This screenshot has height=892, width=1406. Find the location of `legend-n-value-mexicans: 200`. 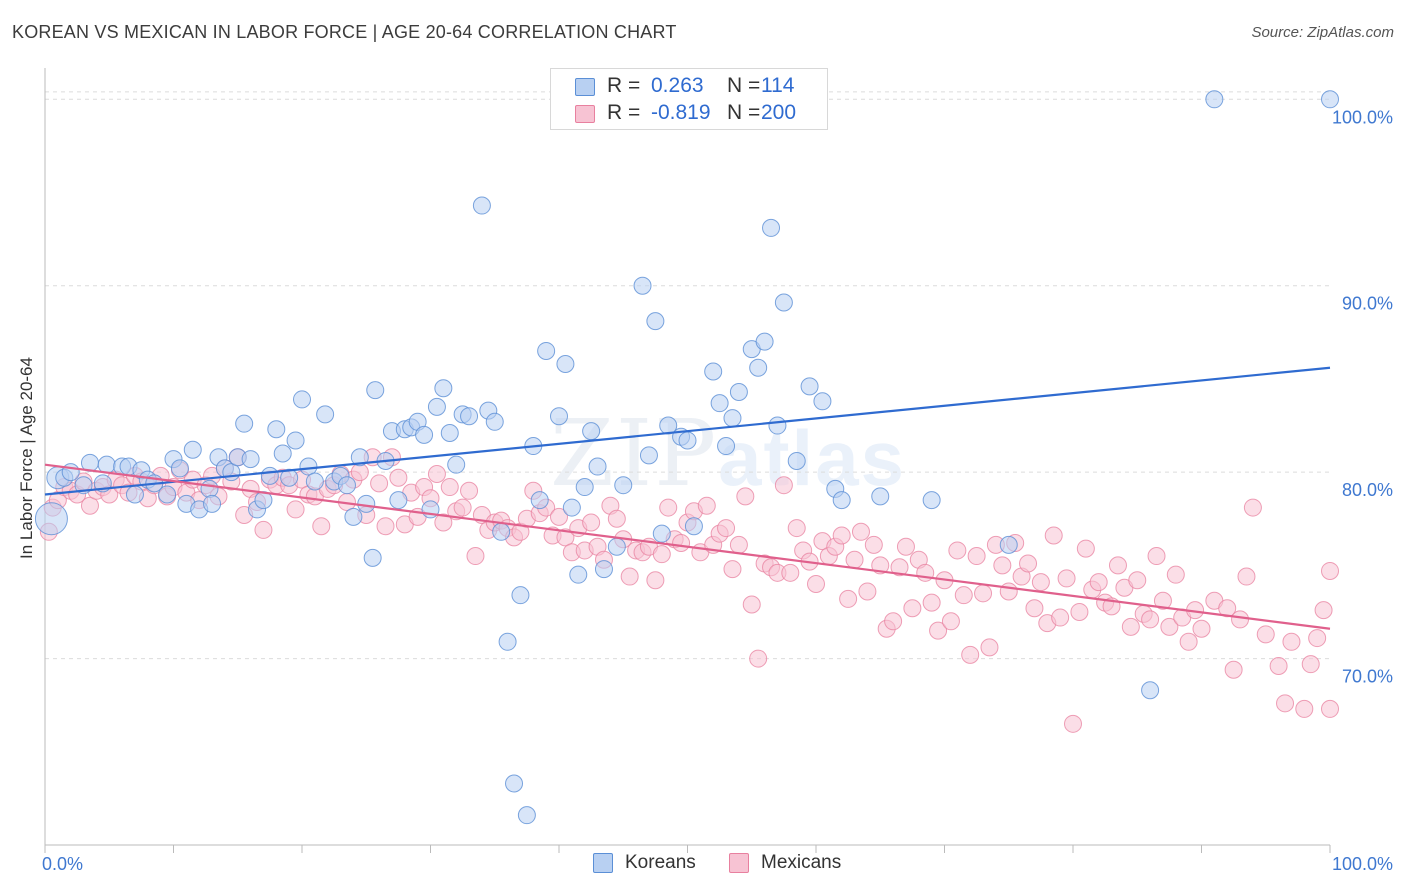

legend-n-value-mexicans: 200 is located at coordinates (779, 112).